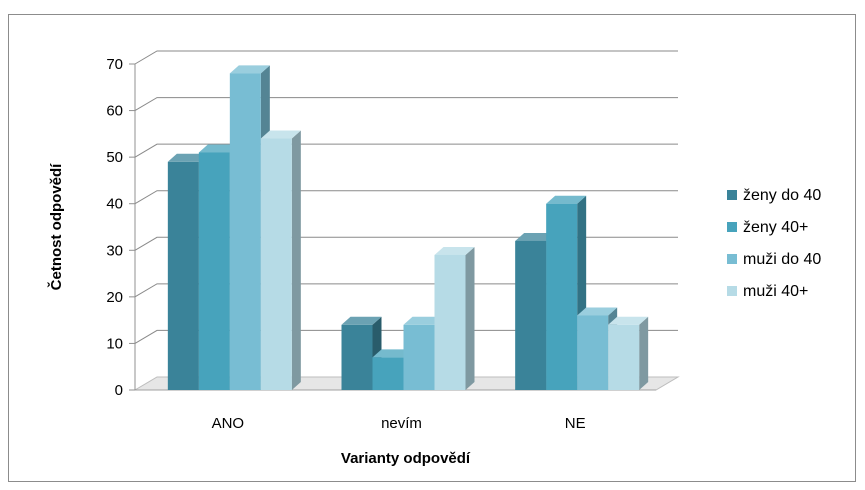 This screenshot has height=490, width=865. What do you see at coordinates (406, 458) in the screenshot?
I see `x-axis-title: Varianty odpovědí` at bounding box center [406, 458].